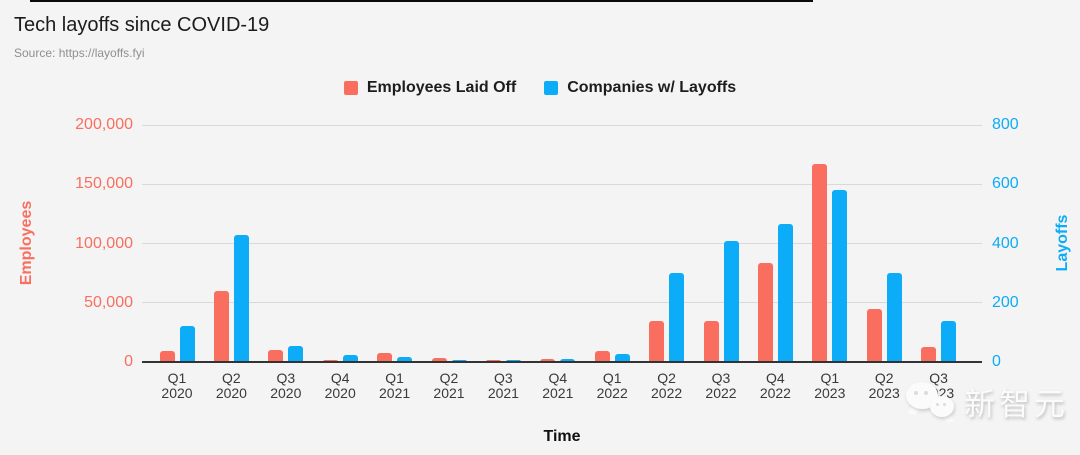 The height and width of the screenshot is (455, 1080). Describe the element at coordinates (104, 184) in the screenshot. I see `left-axis-tick-label: 150,000` at that location.